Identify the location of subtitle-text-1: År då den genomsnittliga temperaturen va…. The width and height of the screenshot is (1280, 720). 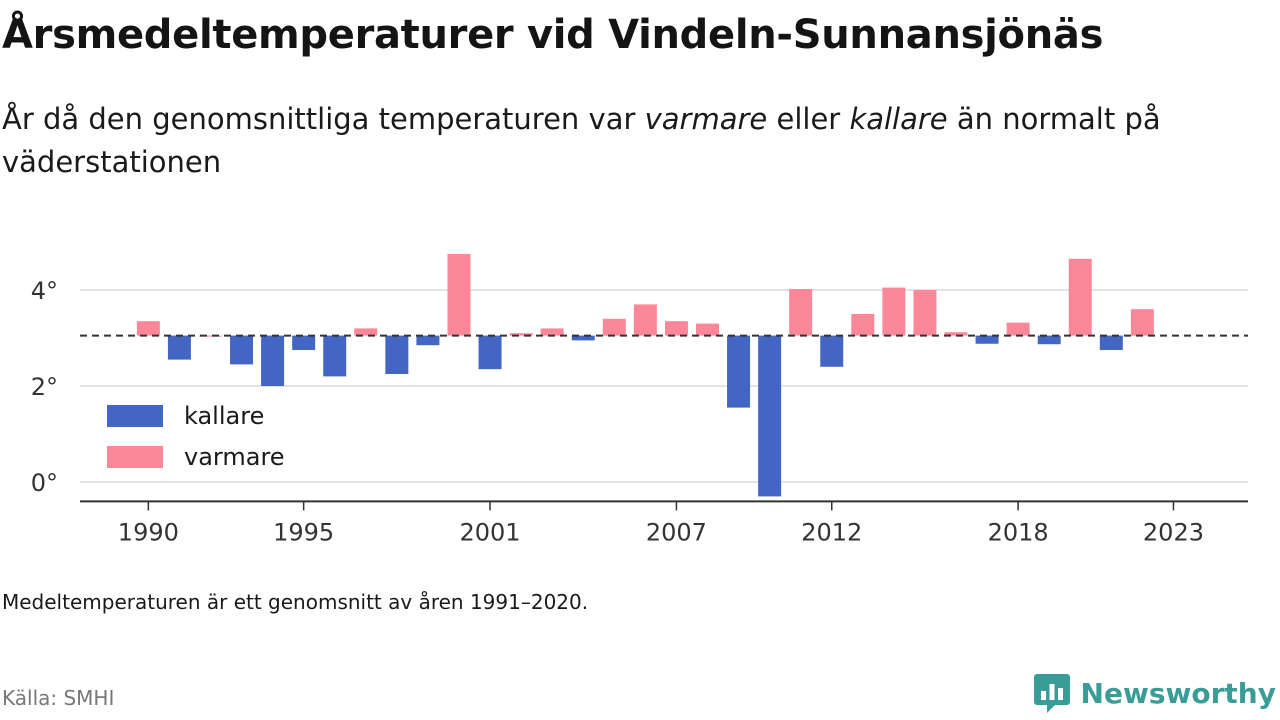
(323, 119).